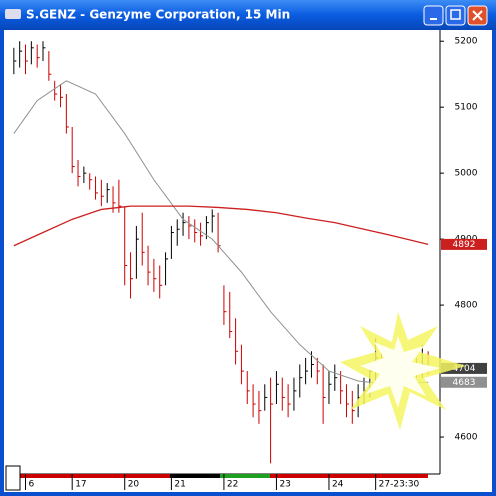 The width and height of the screenshot is (496, 496). I want to click on maximize-glyph, so click(455, 14).